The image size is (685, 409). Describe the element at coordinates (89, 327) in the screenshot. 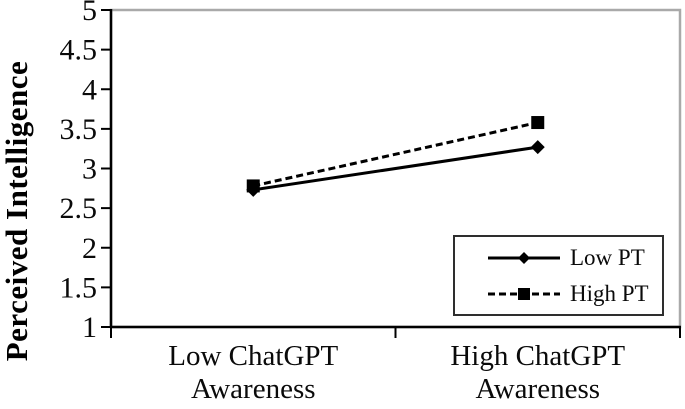

I see `y-tick-label: 1` at that location.